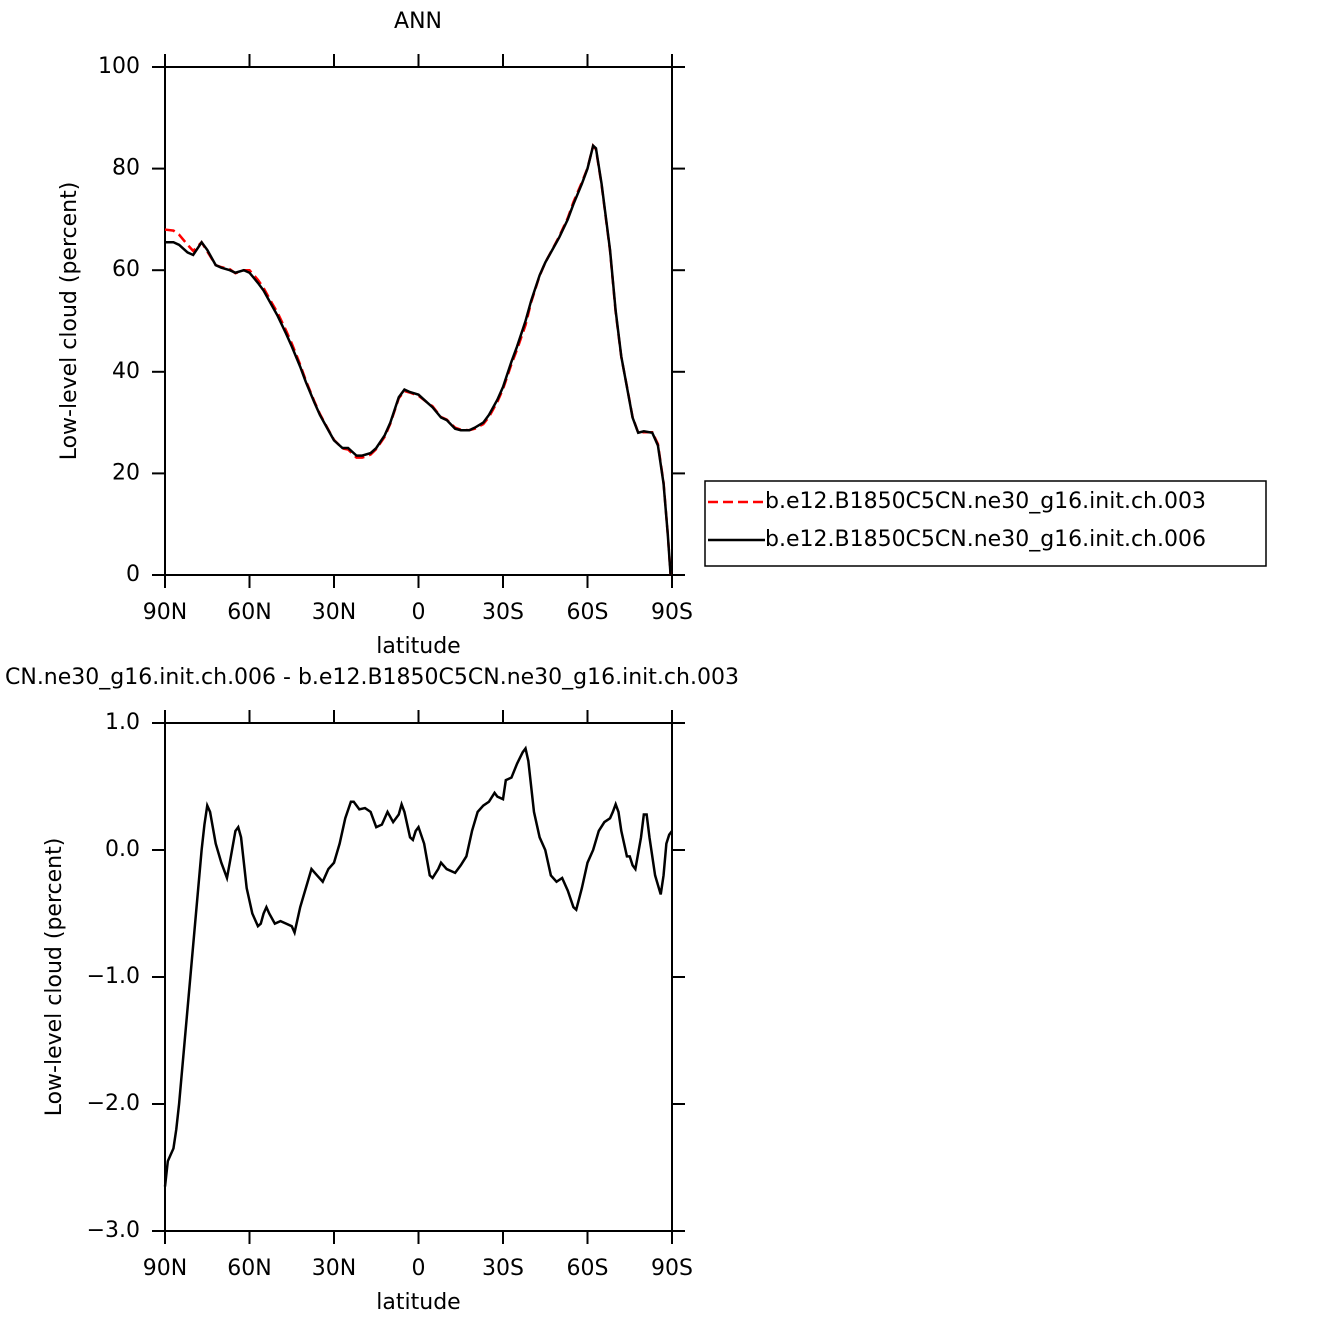 Image resolution: width=1322 pixels, height=1325 pixels. What do you see at coordinates (133, 574) in the screenshot?
I see `y-tick-label: 0` at bounding box center [133, 574].